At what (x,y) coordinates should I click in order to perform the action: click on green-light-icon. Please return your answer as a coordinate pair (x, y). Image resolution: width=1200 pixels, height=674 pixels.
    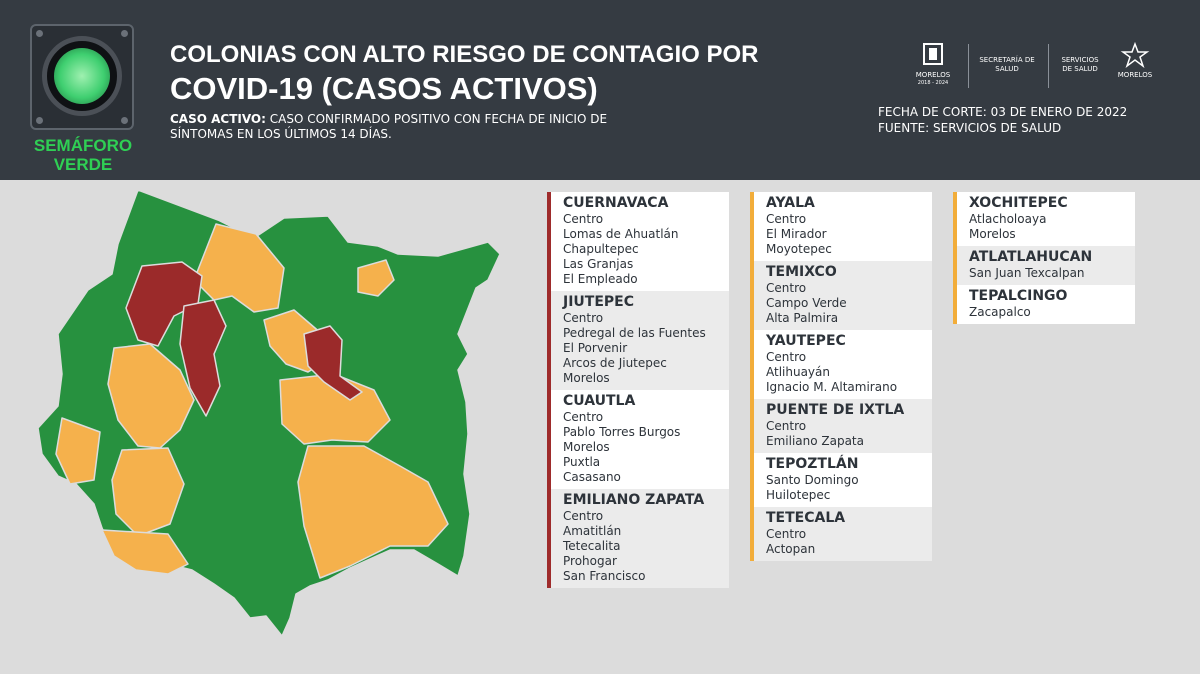
    Looking at the image, I should click on (82, 76).